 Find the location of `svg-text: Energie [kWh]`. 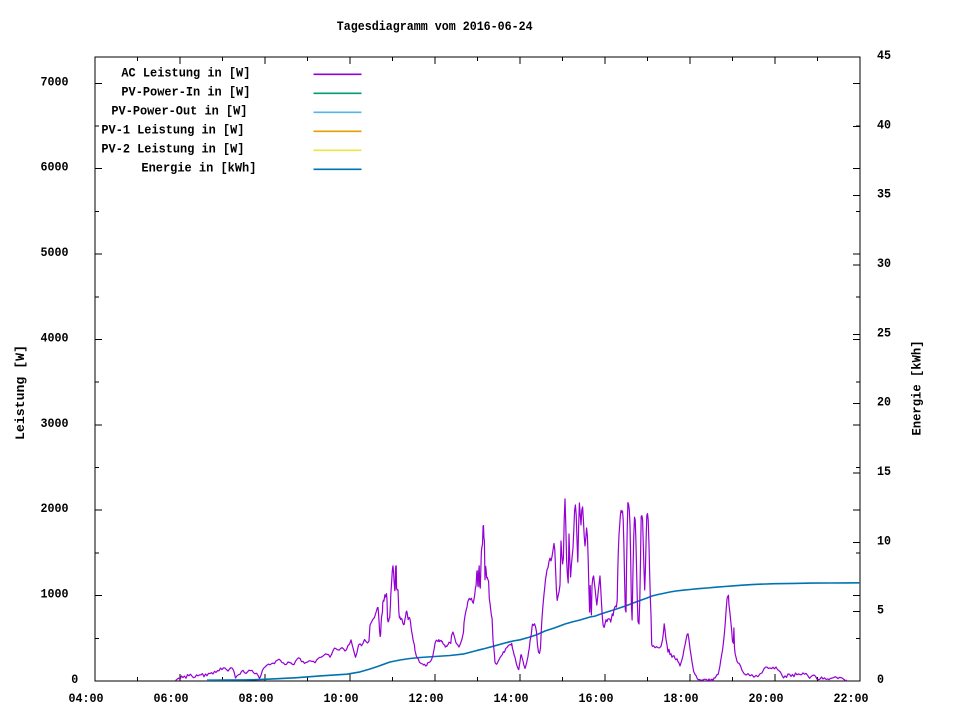

svg-text: Energie [kWh] is located at coordinates (917, 388).